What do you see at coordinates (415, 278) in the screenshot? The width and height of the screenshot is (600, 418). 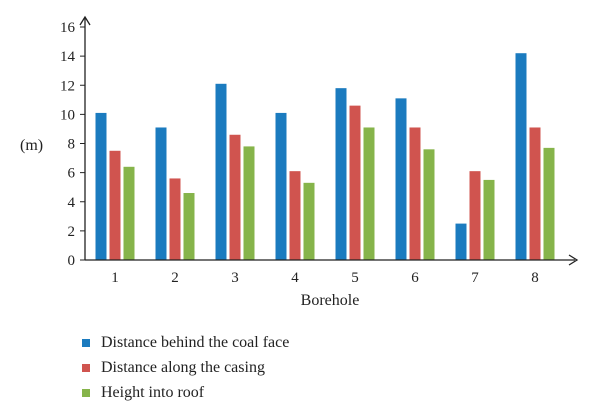 I see `x-tick-label: 6` at bounding box center [415, 278].